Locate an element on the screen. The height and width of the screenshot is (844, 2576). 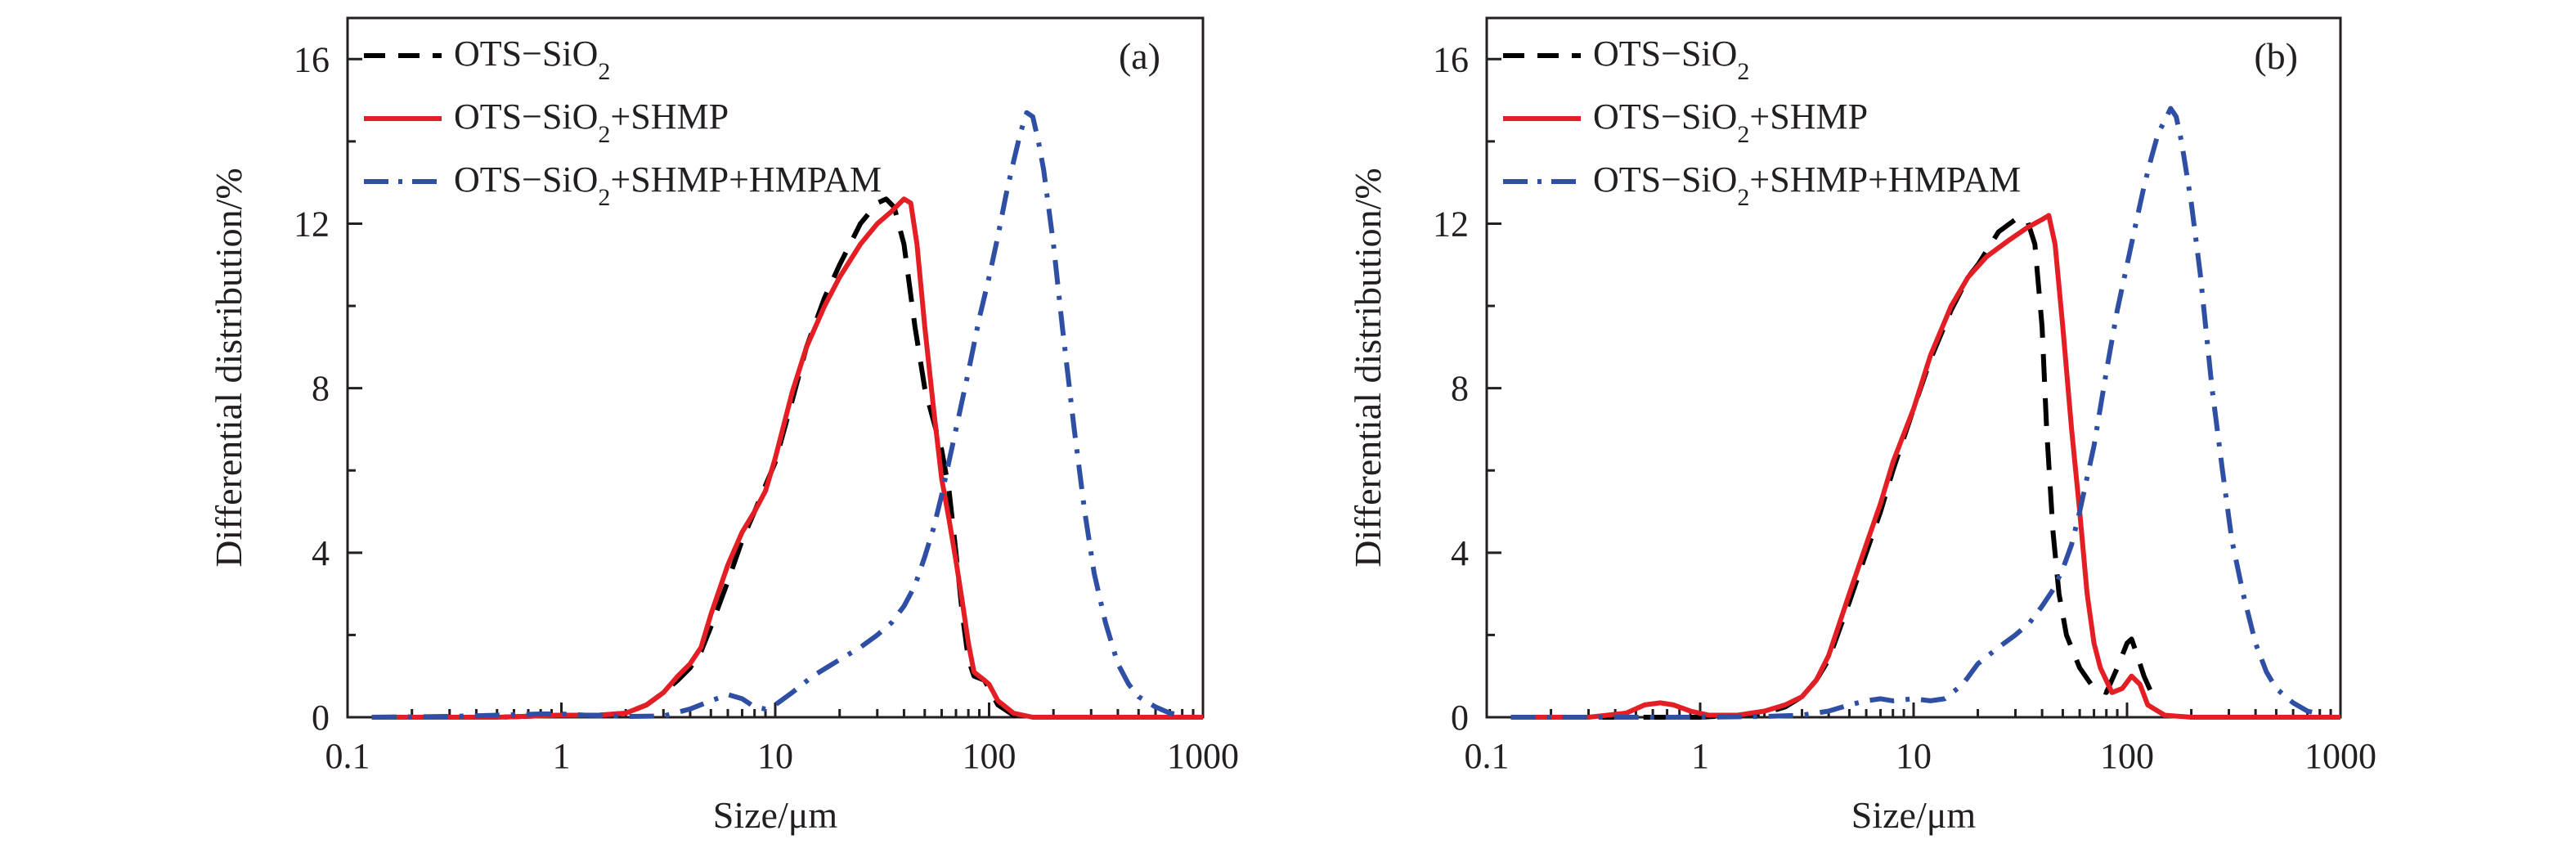
panel-label: (a) is located at coordinates (1139, 56).